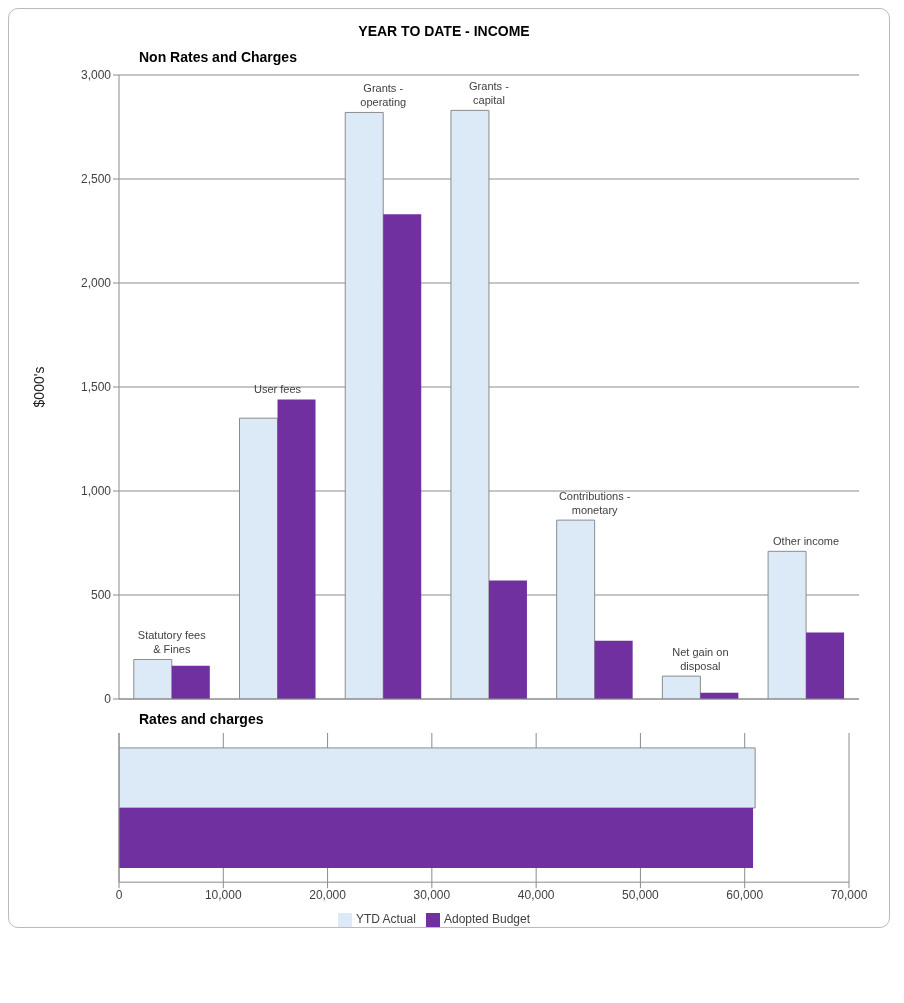 The width and height of the screenshot is (904, 1003). Describe the element at coordinates (108, 699) in the screenshot. I see `y-tick-label: 0` at that location.